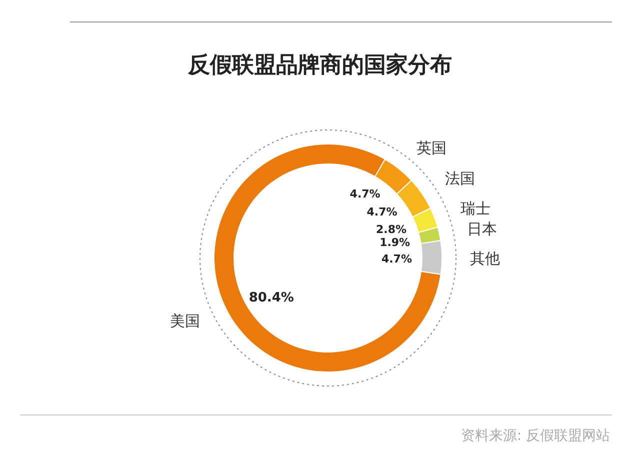  I want to click on slice-label: 日本, so click(481, 229).